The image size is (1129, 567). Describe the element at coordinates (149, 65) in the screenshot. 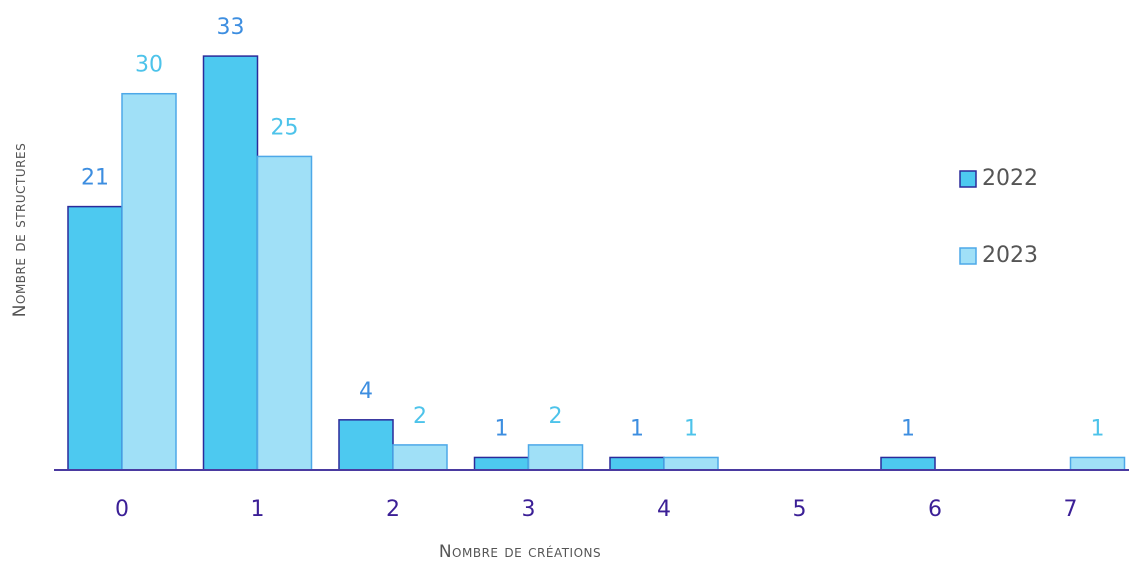

I see `value-label: 30` at that location.